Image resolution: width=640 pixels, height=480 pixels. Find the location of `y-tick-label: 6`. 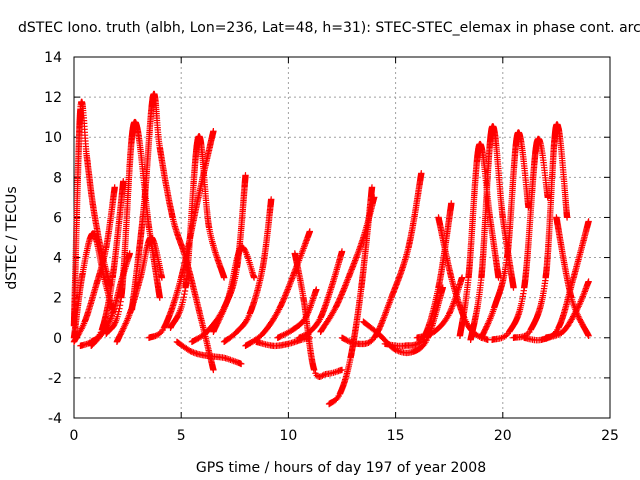

y-tick-label: 6 is located at coordinates (57, 218).